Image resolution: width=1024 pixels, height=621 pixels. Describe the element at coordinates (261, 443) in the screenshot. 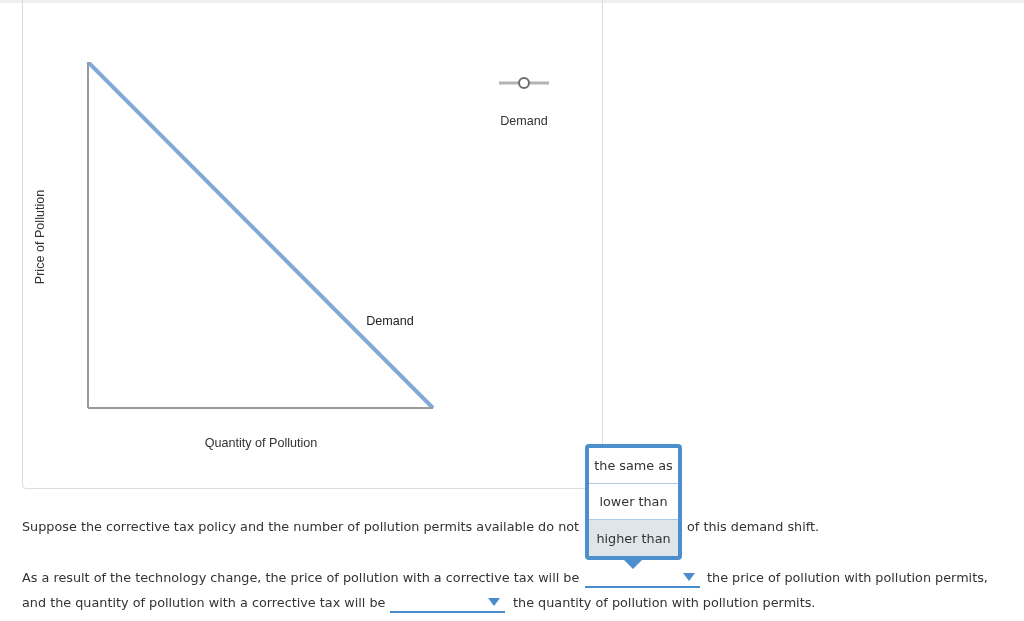

I see `x-axis-title: Quantity of Pollution` at that location.